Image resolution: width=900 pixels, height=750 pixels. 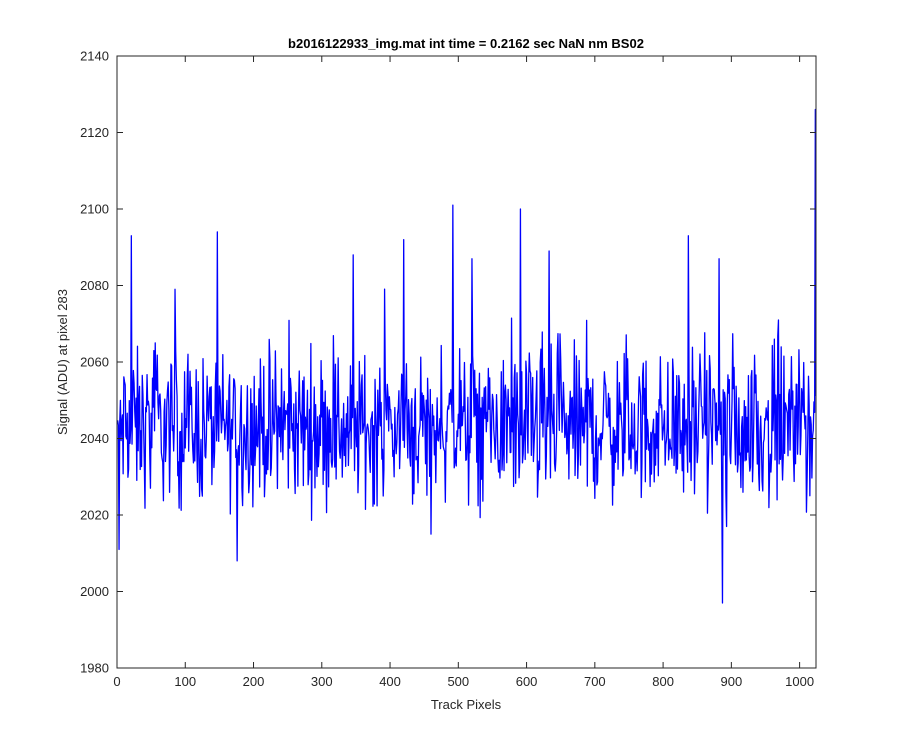 What do you see at coordinates (732, 681) in the screenshot?
I see `x-tick-label: 900` at bounding box center [732, 681].